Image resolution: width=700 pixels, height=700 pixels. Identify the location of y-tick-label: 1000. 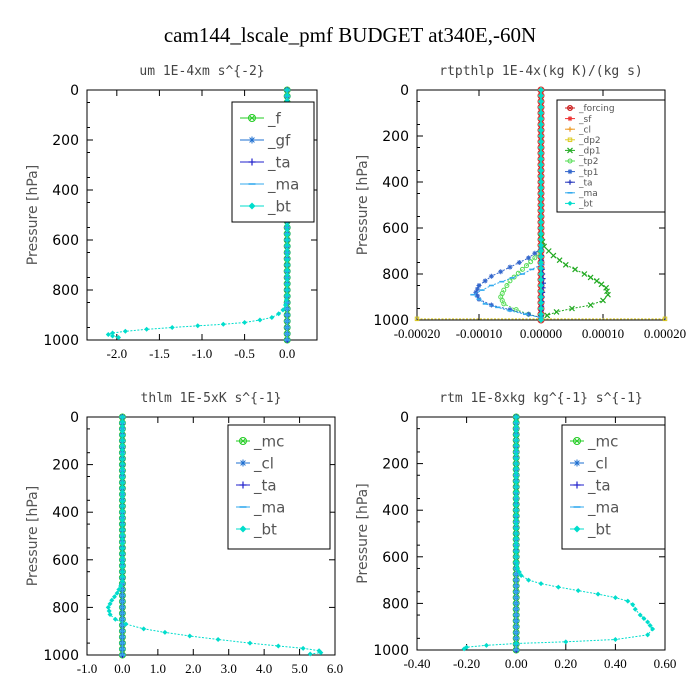
(391, 651).